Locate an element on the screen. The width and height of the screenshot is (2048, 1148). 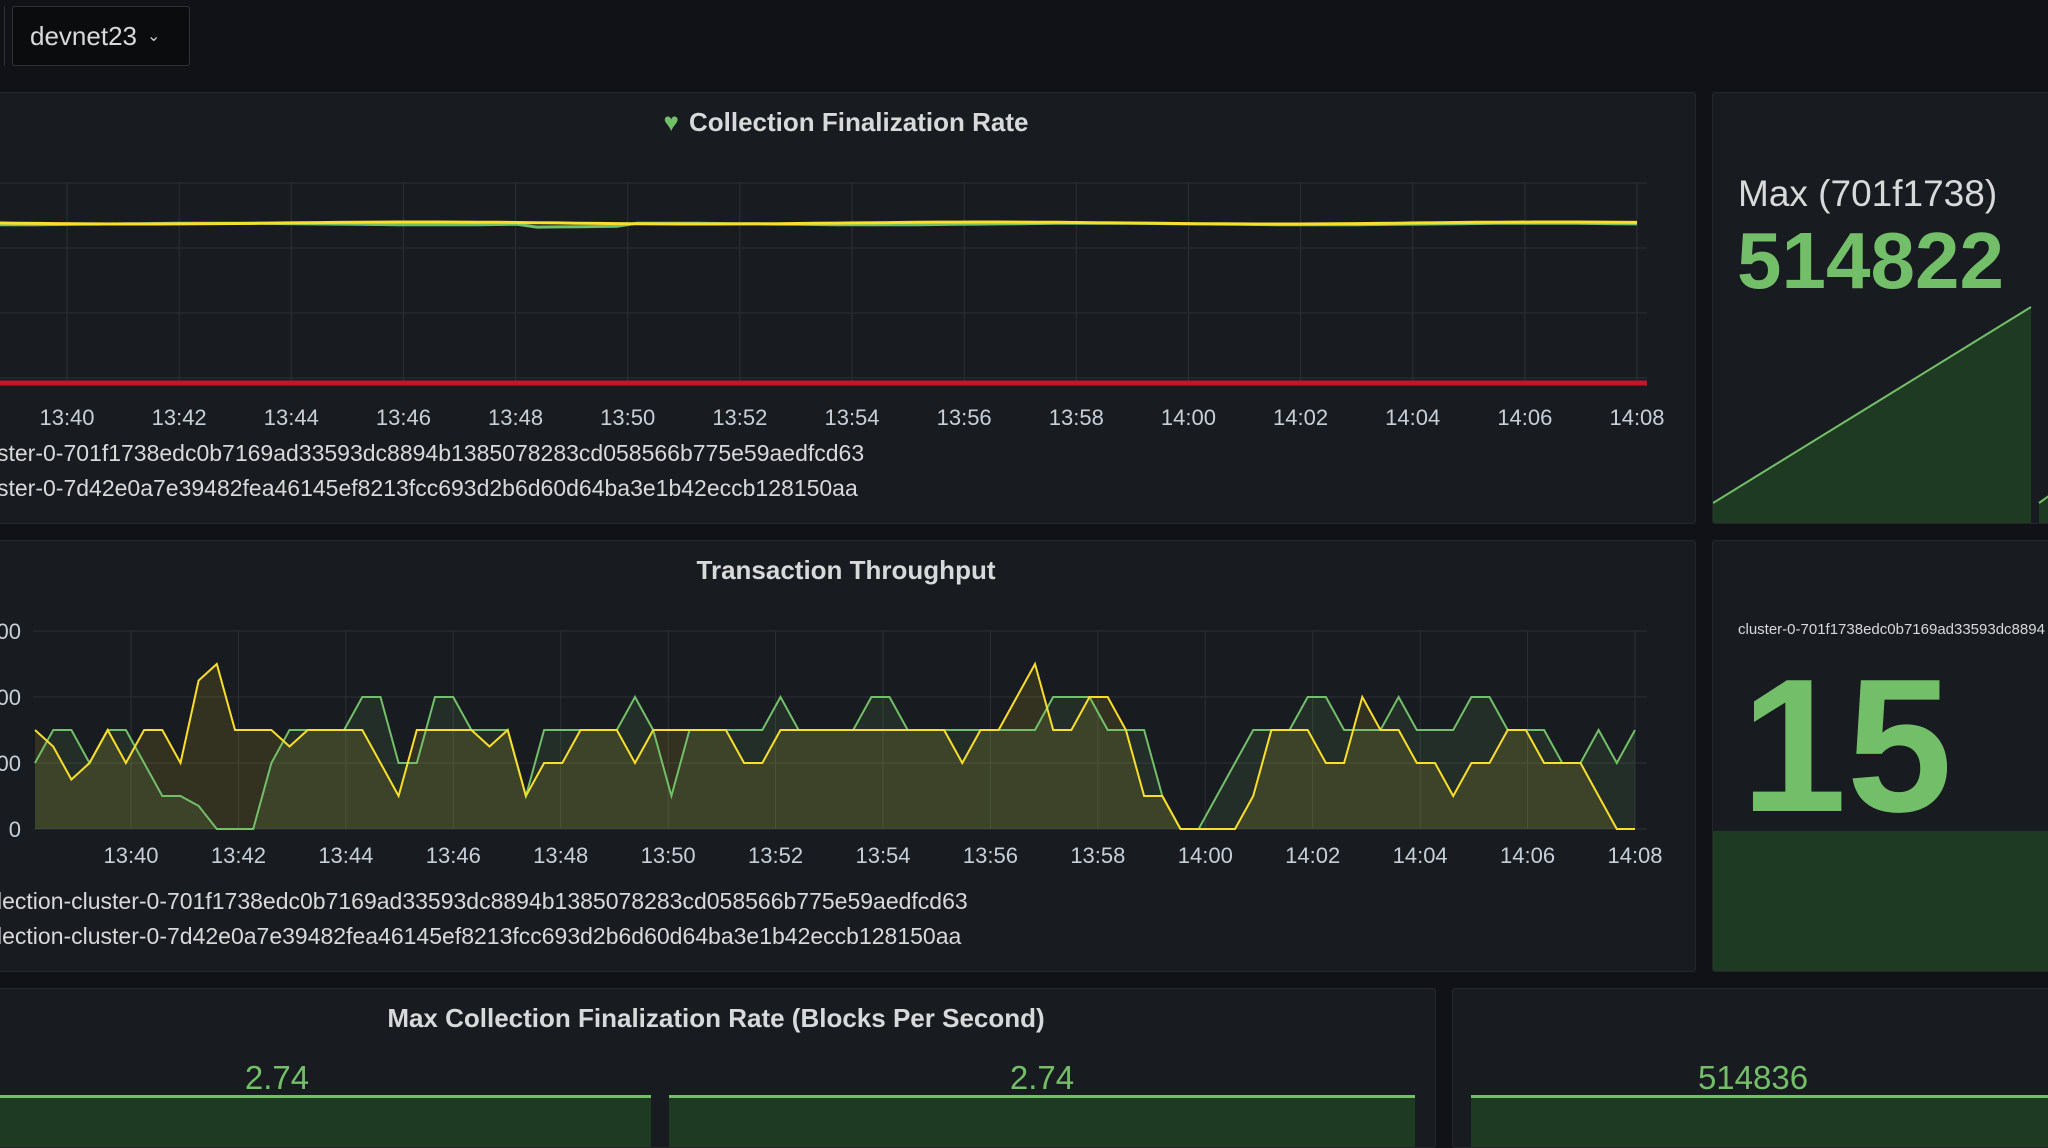
bottom-right-stat-panel: 514836 is located at coordinates (1750, 1068).